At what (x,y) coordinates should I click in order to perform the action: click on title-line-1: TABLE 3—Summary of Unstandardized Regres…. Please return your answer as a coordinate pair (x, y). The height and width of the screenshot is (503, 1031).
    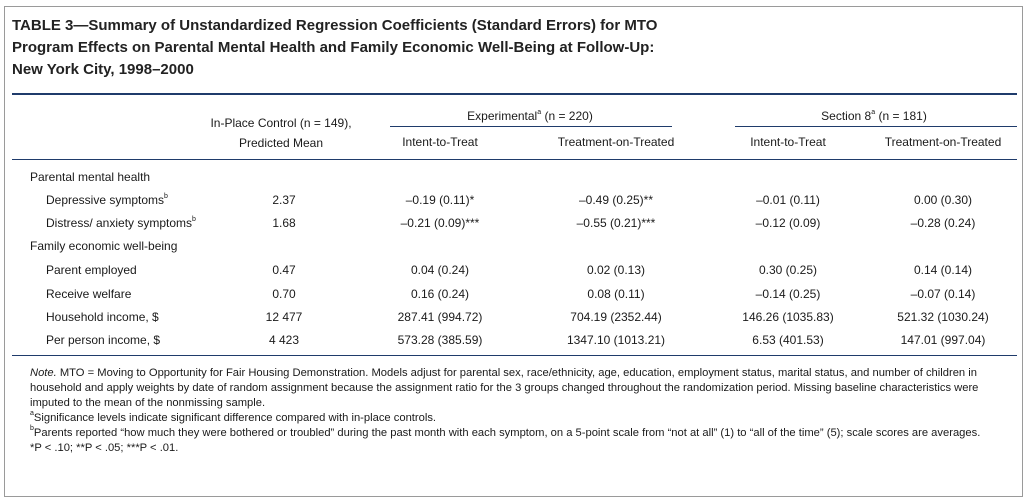
    Looking at the image, I should click on (335, 25).